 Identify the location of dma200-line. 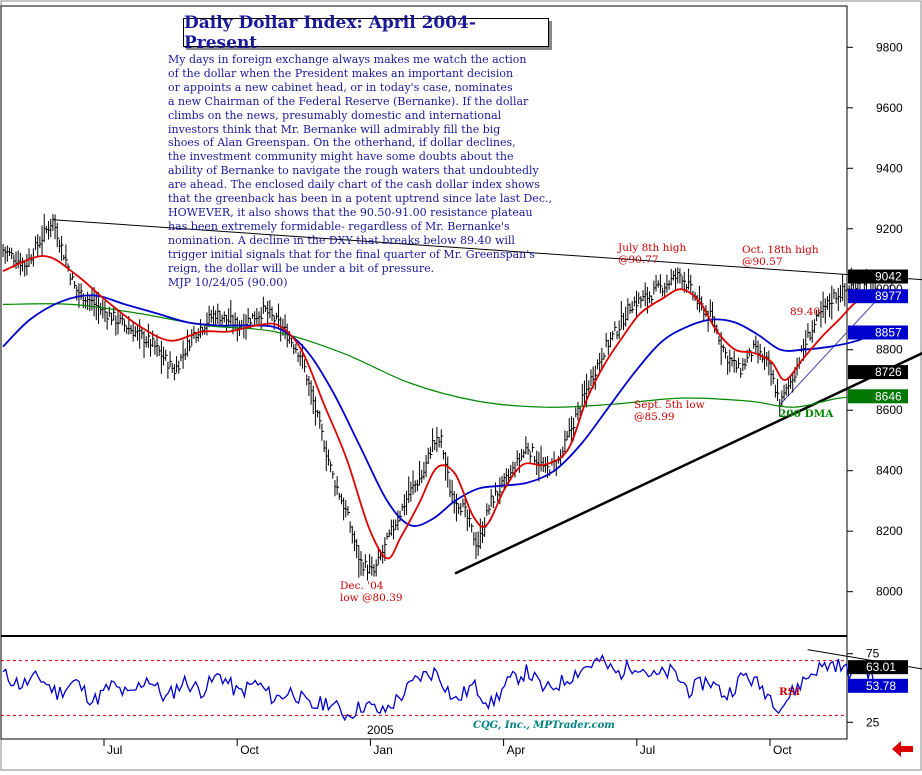
(439, 355).